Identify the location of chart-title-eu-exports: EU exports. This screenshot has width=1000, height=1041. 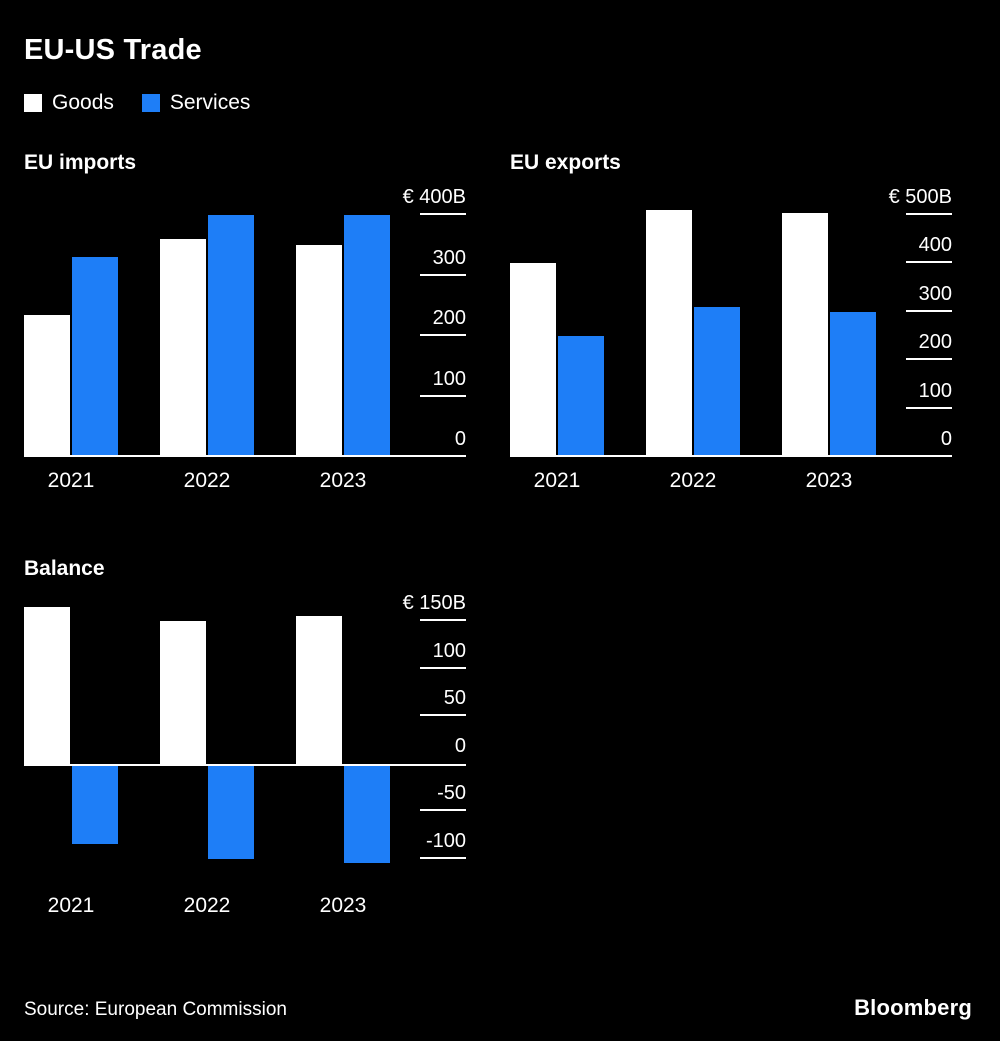
(565, 162).